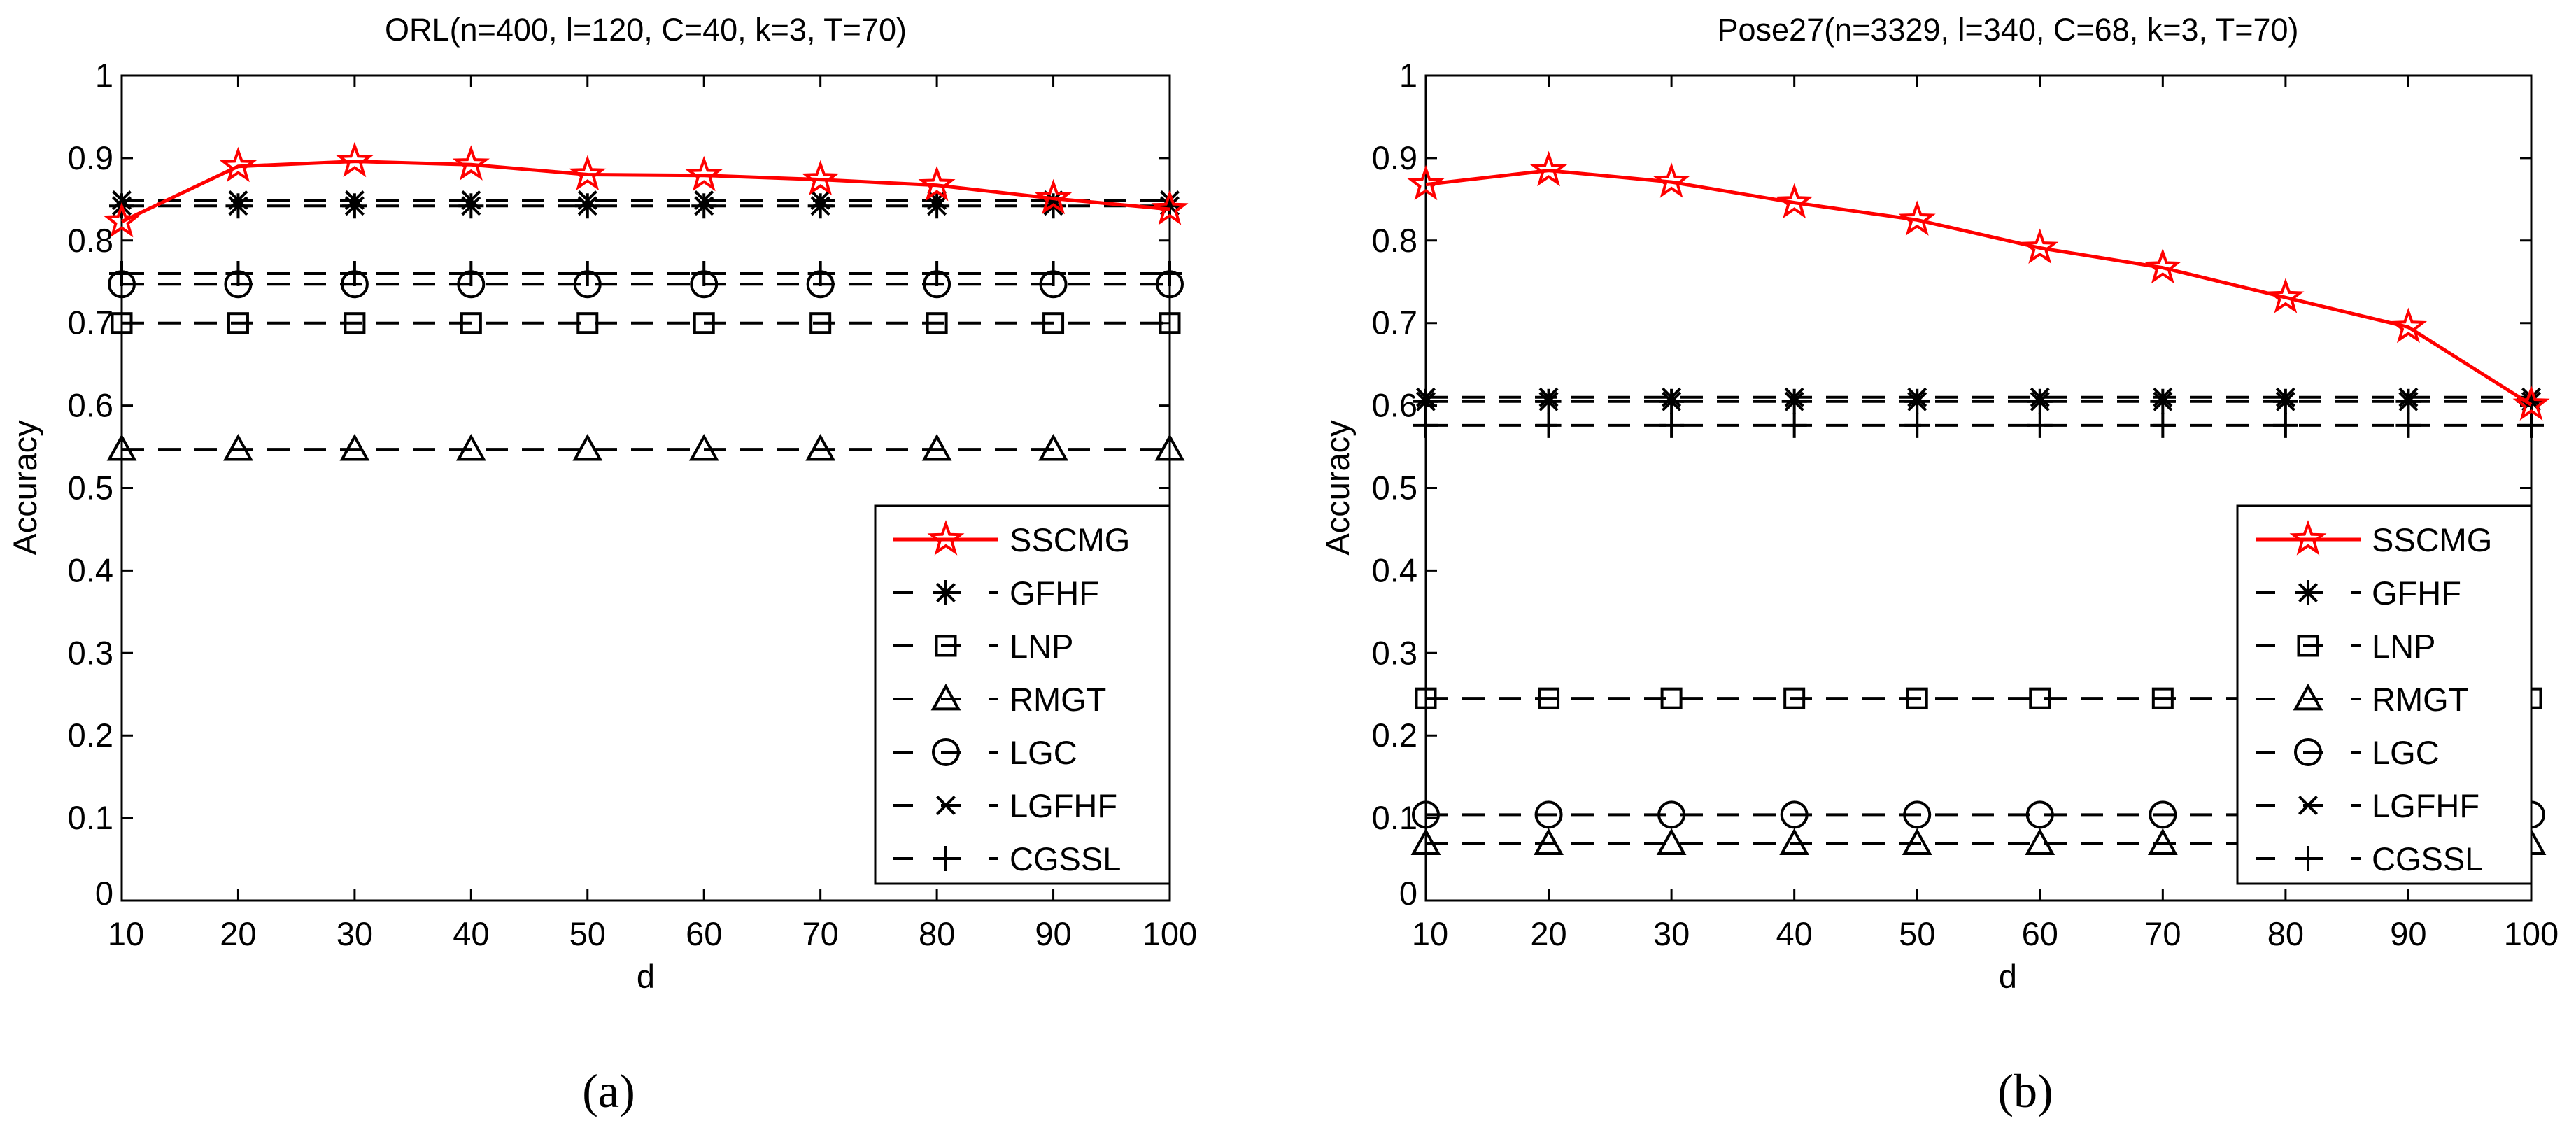  Describe the element at coordinates (1041, 646) in the screenshot. I see `legend-label: LNP` at that location.